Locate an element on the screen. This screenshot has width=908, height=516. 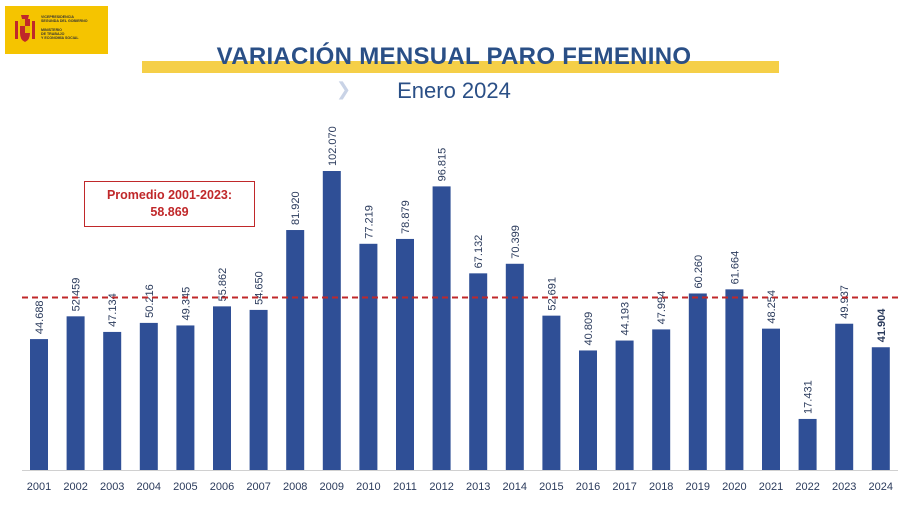
data-label-2017: 44.193 is located at coordinates (626, 319).